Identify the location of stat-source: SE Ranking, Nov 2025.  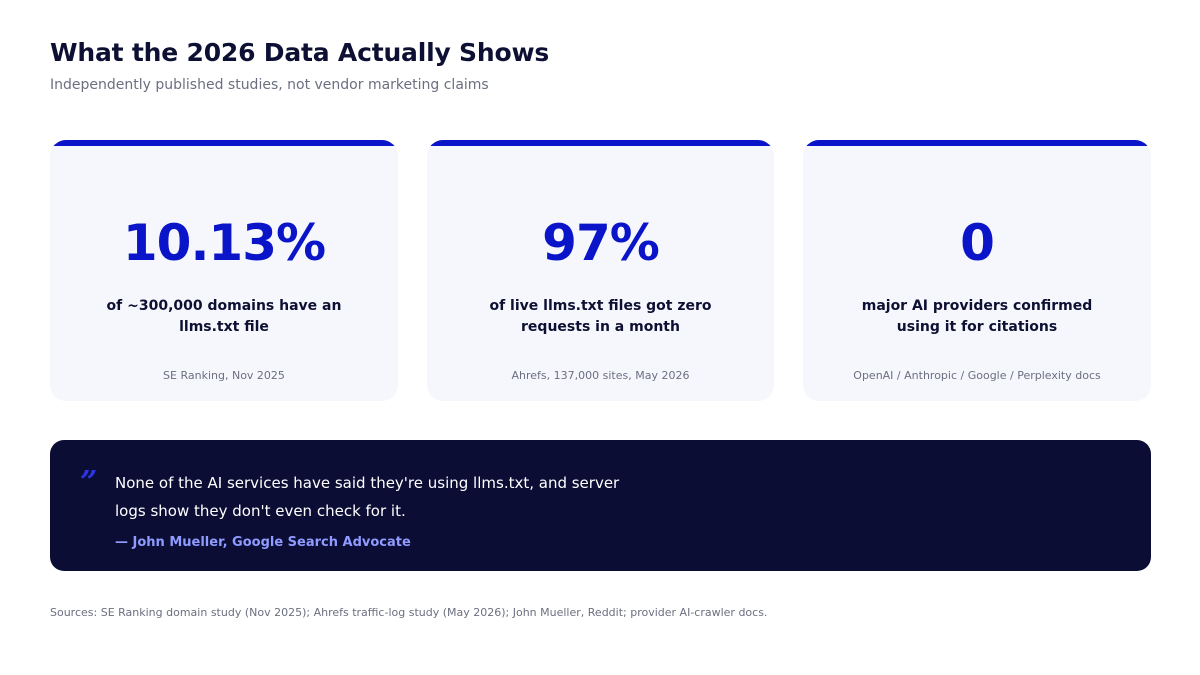
(224, 375).